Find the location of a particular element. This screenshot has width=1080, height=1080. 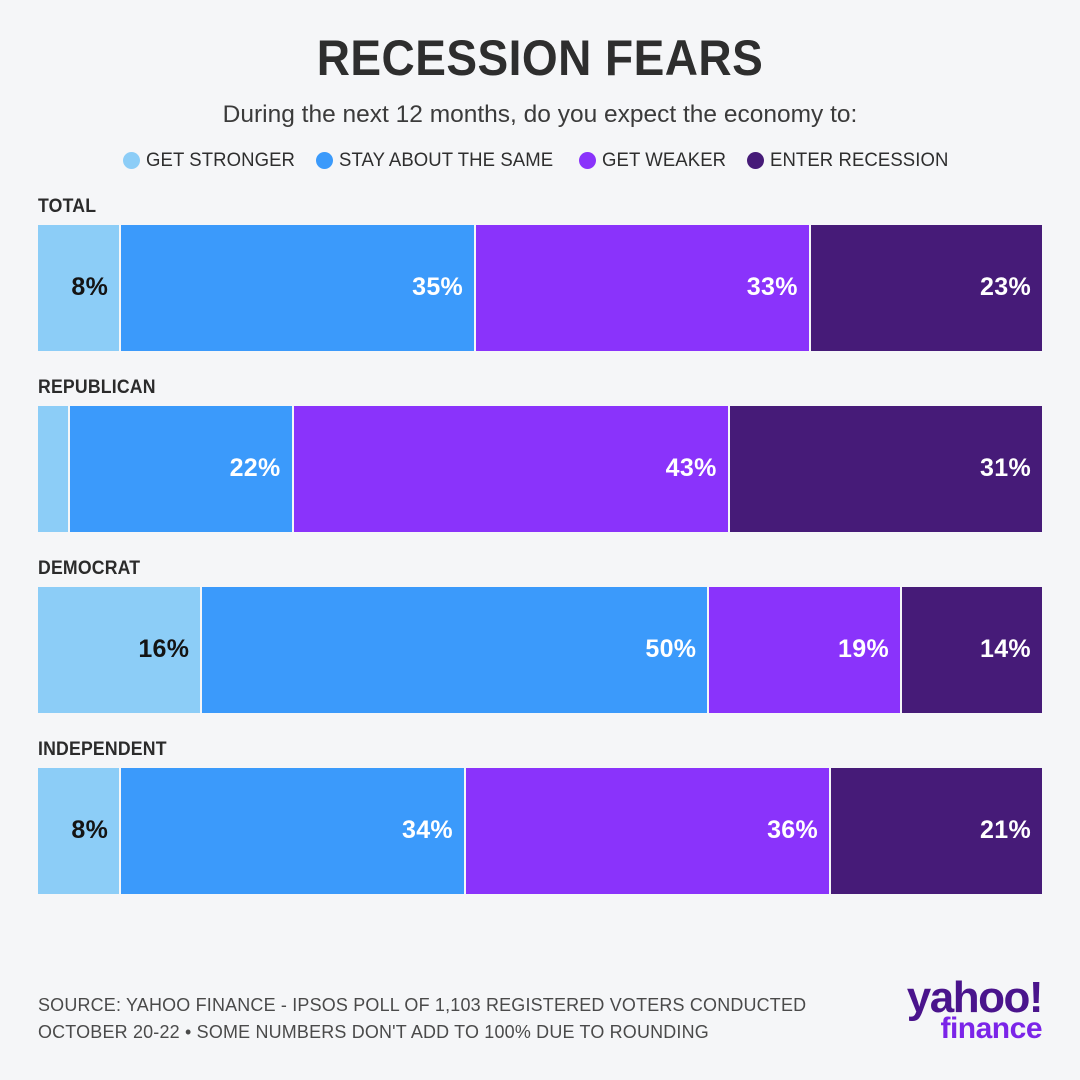

bar-segment: 19% is located at coordinates (803, 649).